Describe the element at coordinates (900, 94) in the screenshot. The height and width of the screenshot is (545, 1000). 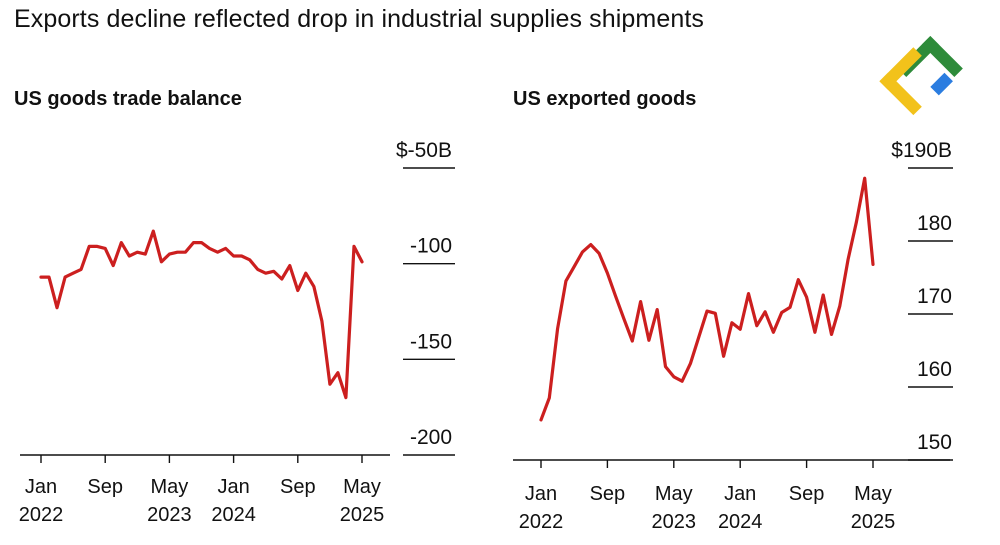
I see `logo-yellow-bar-b` at that location.